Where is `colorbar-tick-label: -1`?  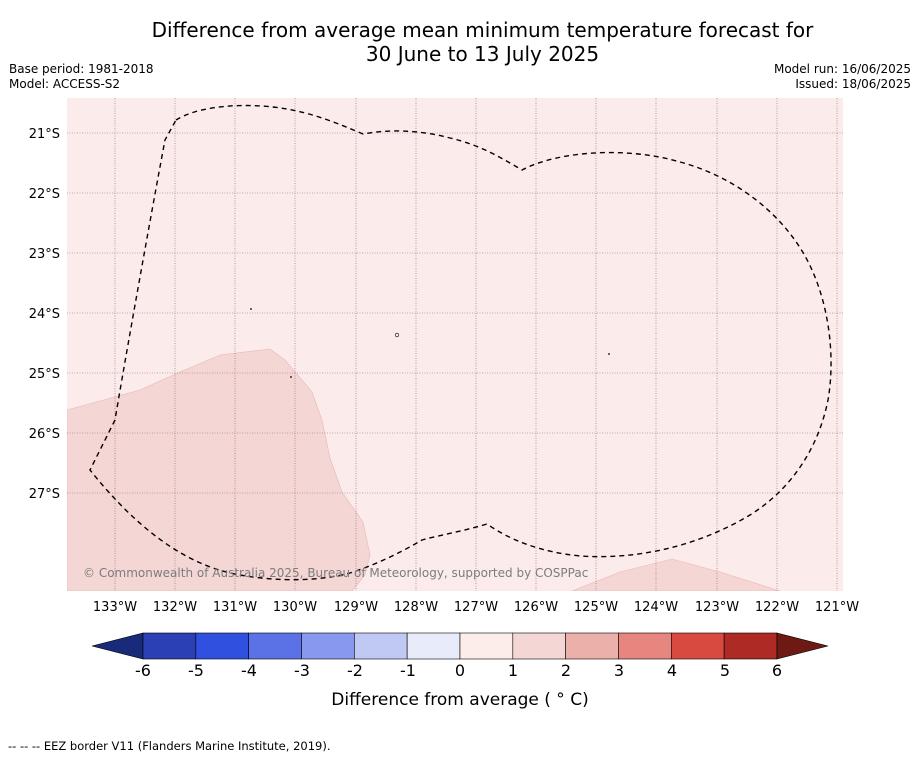
colorbar-tick-label: -1 is located at coordinates (408, 670).